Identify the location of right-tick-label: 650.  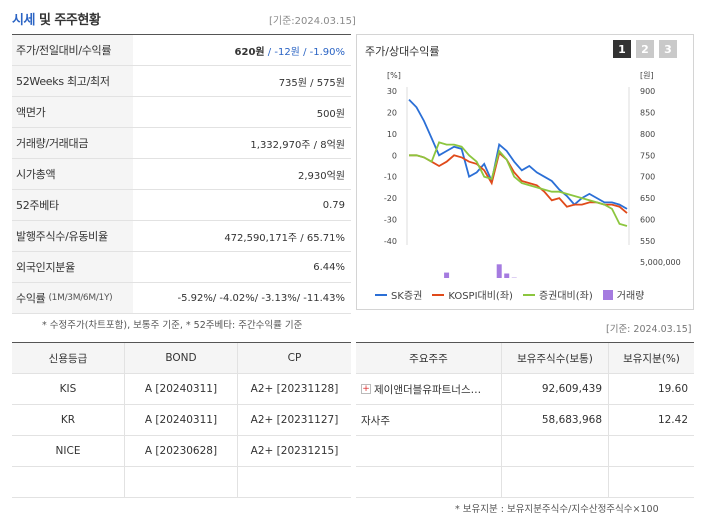
(647, 198).